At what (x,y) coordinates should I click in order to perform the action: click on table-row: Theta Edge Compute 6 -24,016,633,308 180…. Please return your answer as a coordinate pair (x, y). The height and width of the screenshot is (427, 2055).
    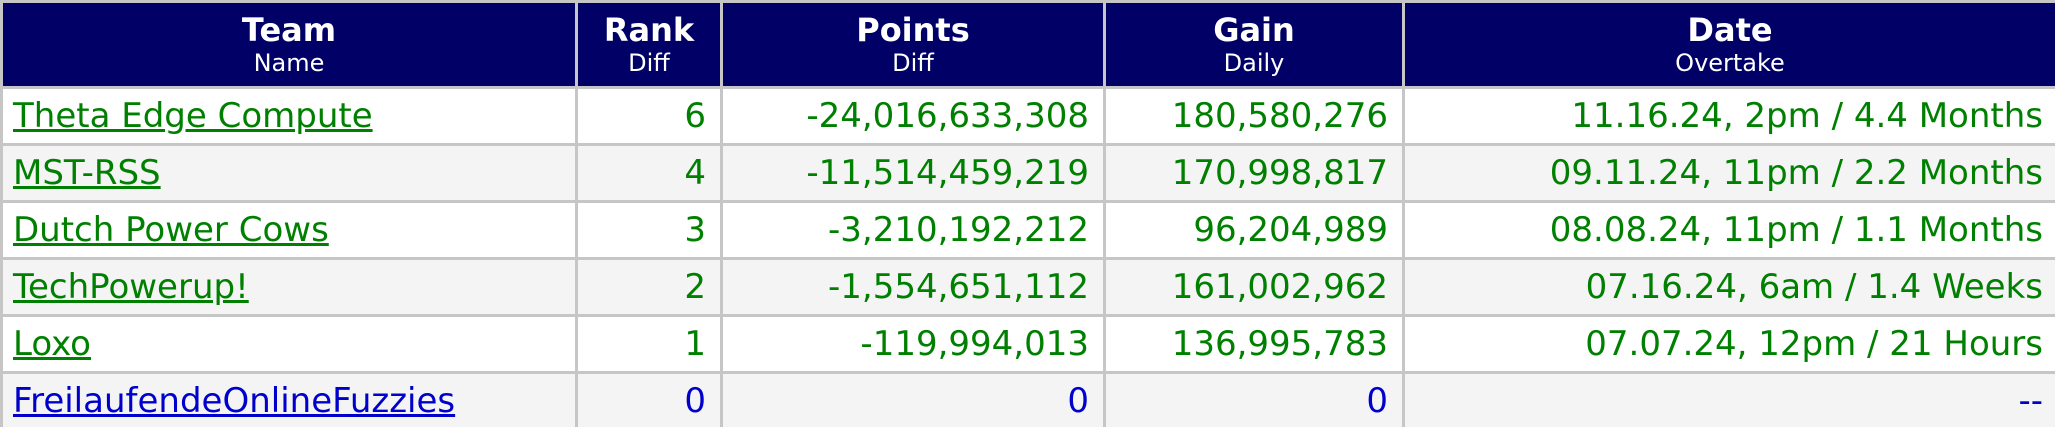
    Looking at the image, I should click on (1027, 116).